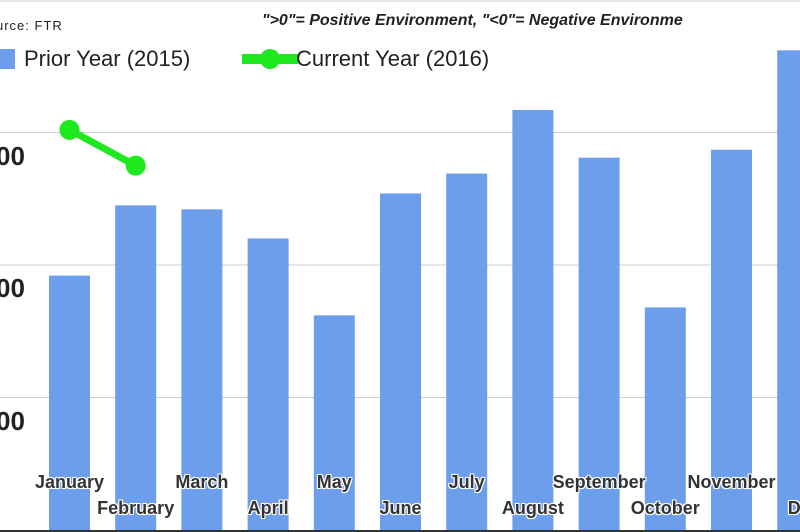 The image size is (800, 532). Describe the element at coordinates (665, 419) in the screenshot. I see `bar-october` at that location.